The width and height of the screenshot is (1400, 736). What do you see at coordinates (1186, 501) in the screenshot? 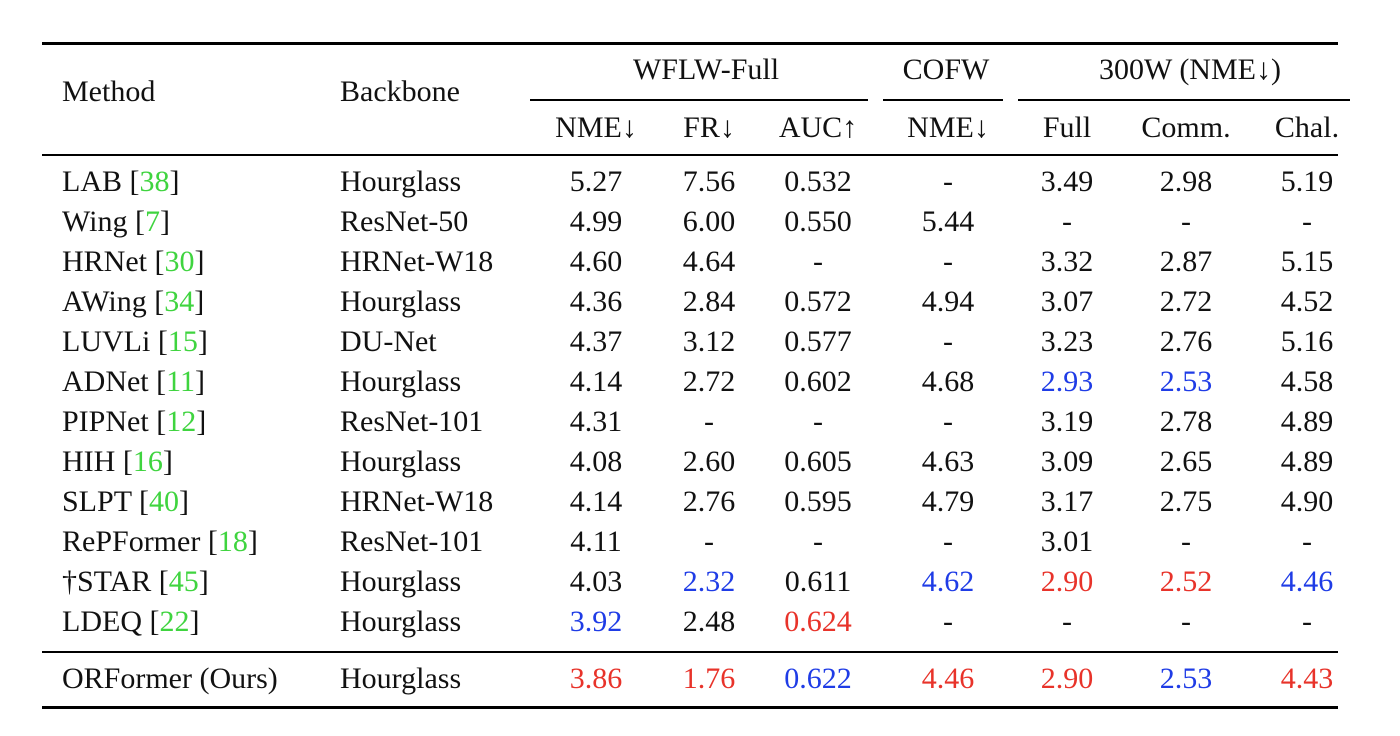
I see `metric-cell: 2.75` at bounding box center [1186, 501].